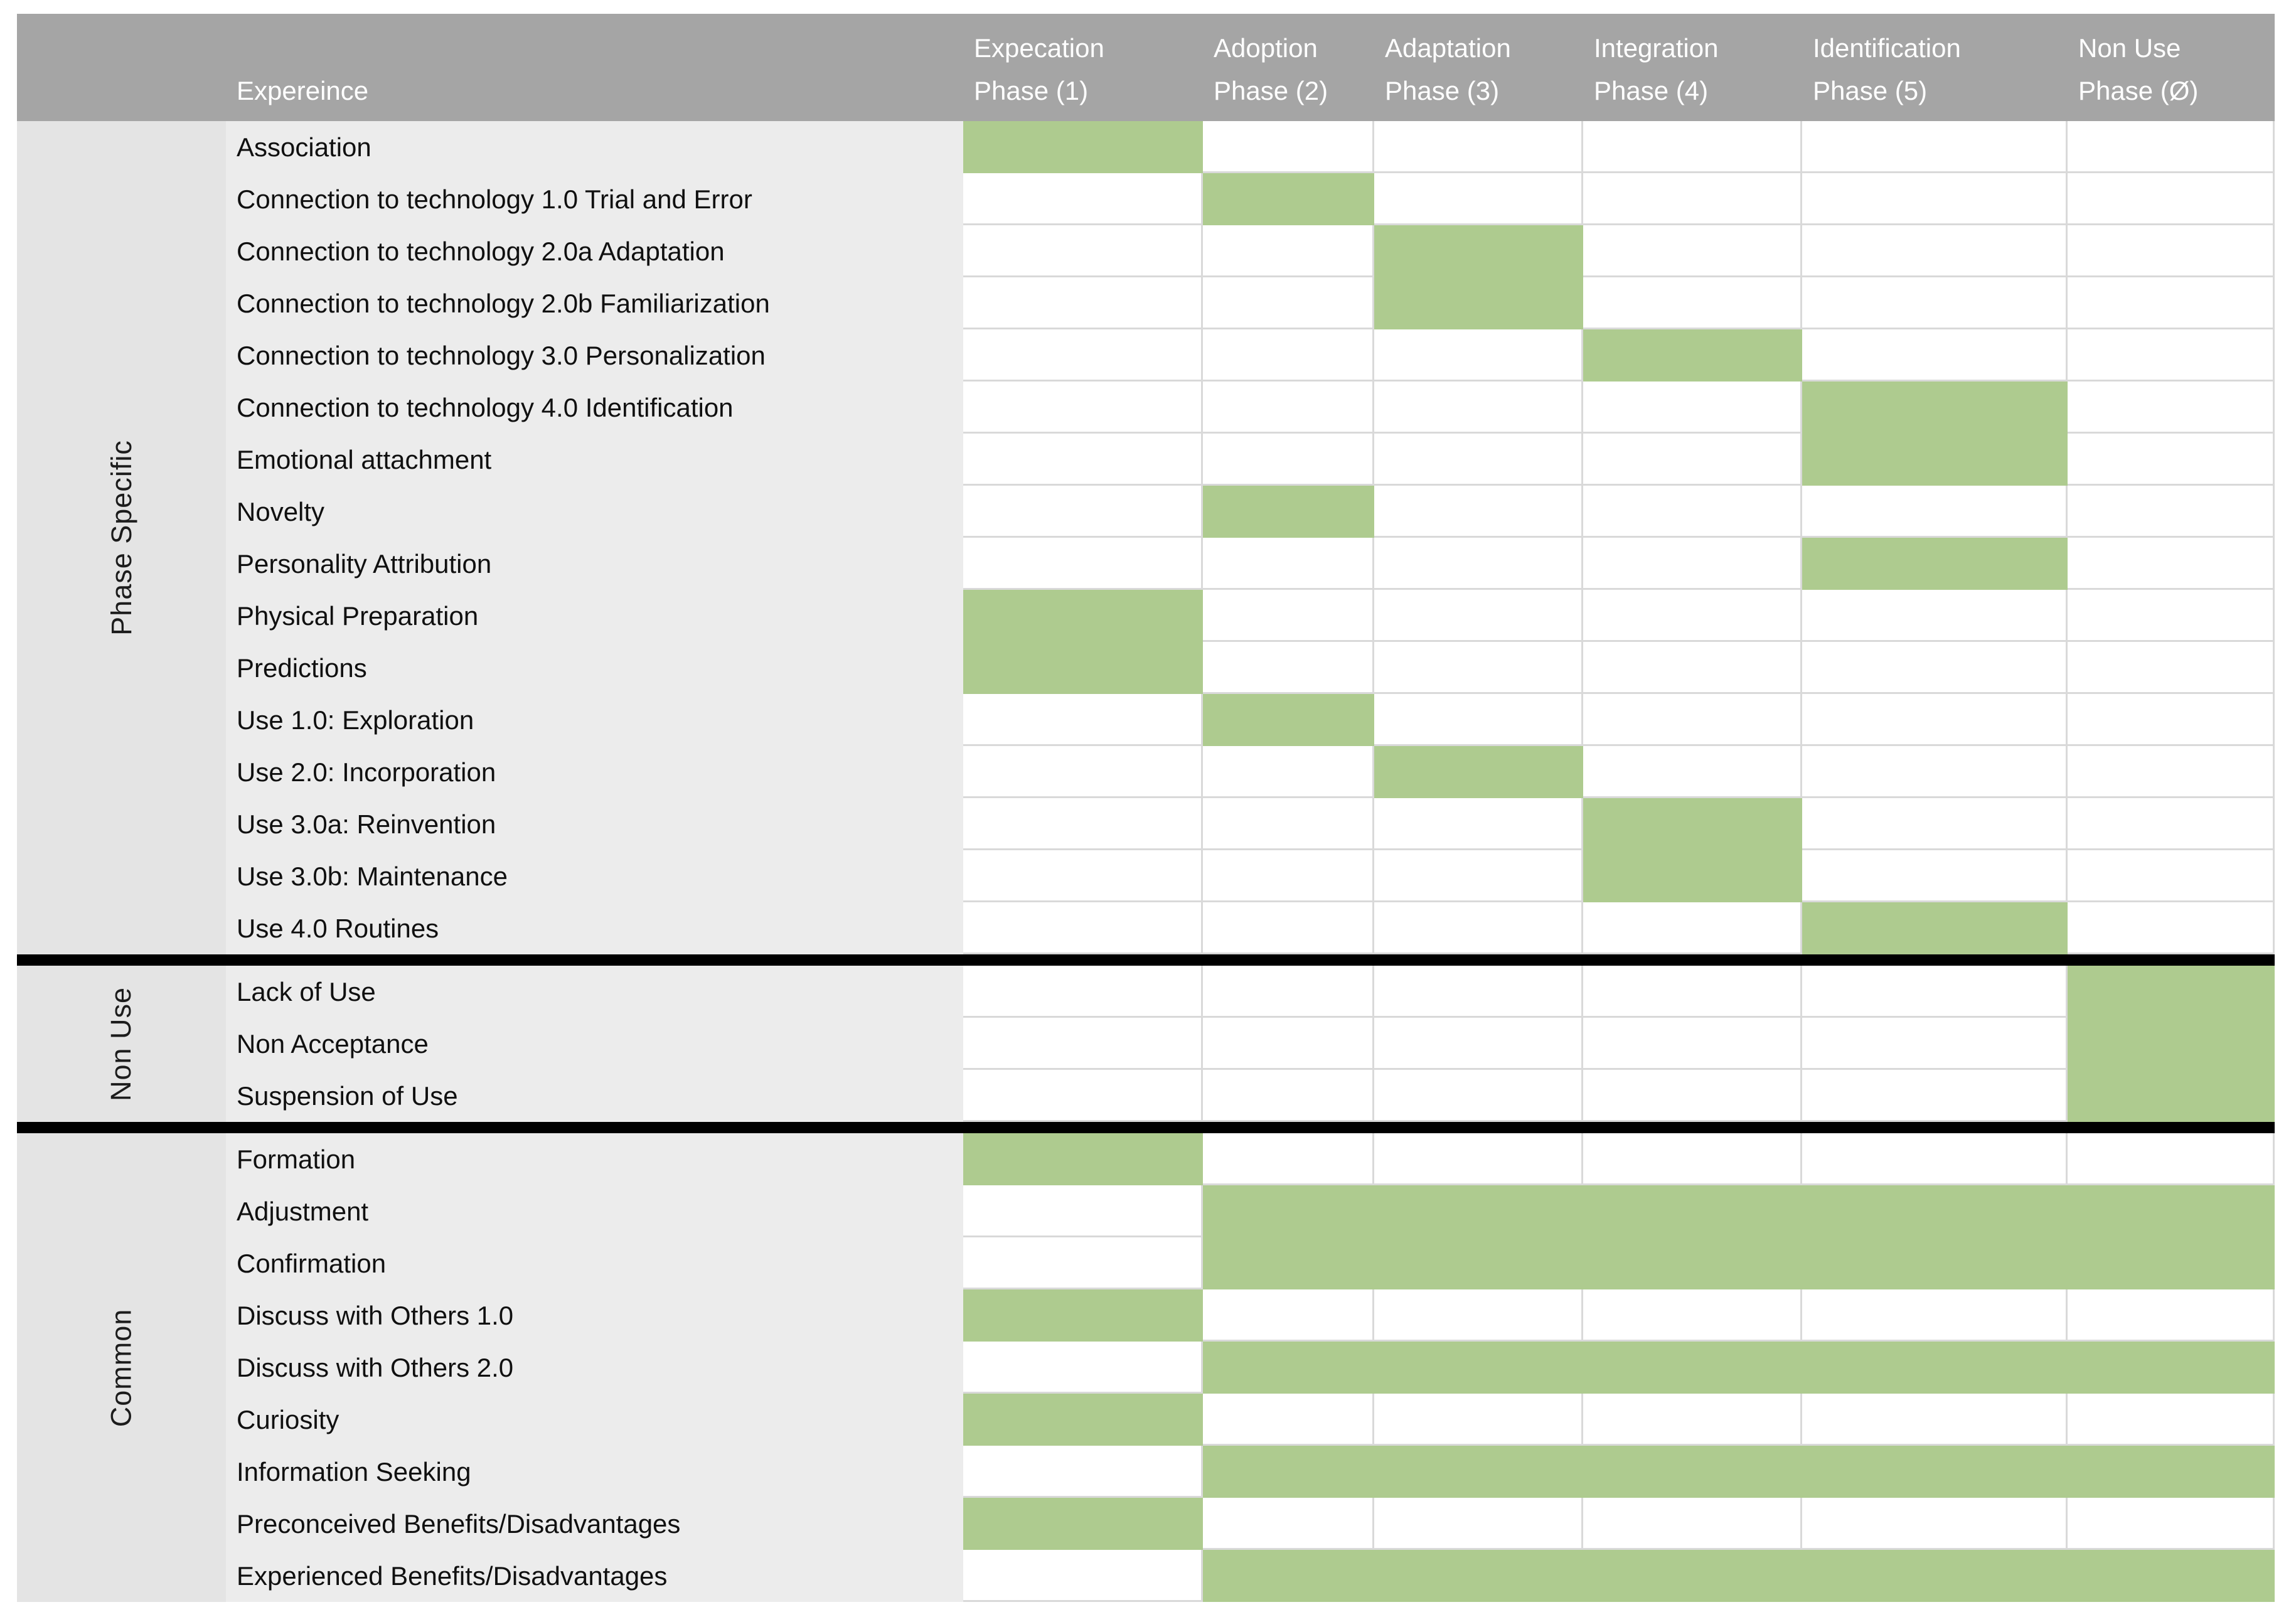 The image size is (2296, 1617). What do you see at coordinates (594, 992) in the screenshot?
I see `experience-row-label: Lack of Use` at bounding box center [594, 992].